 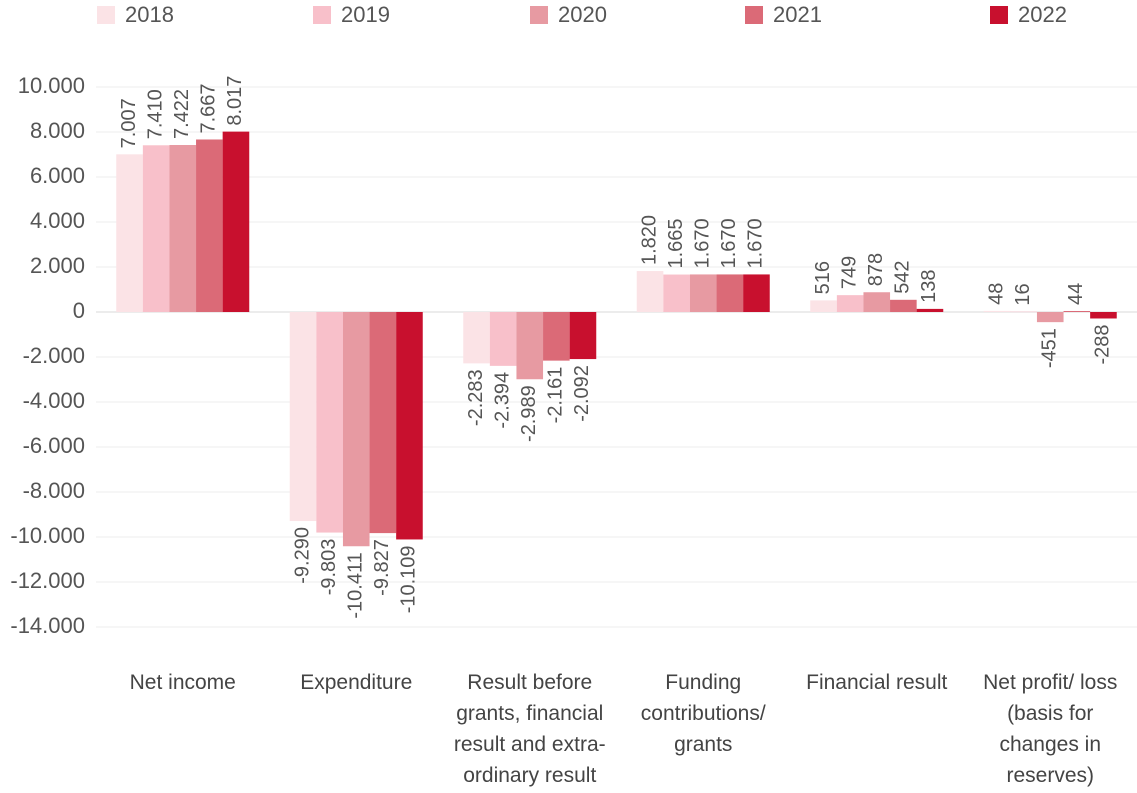 I want to click on y-tick-label: -14.000, so click(x=47, y=625).